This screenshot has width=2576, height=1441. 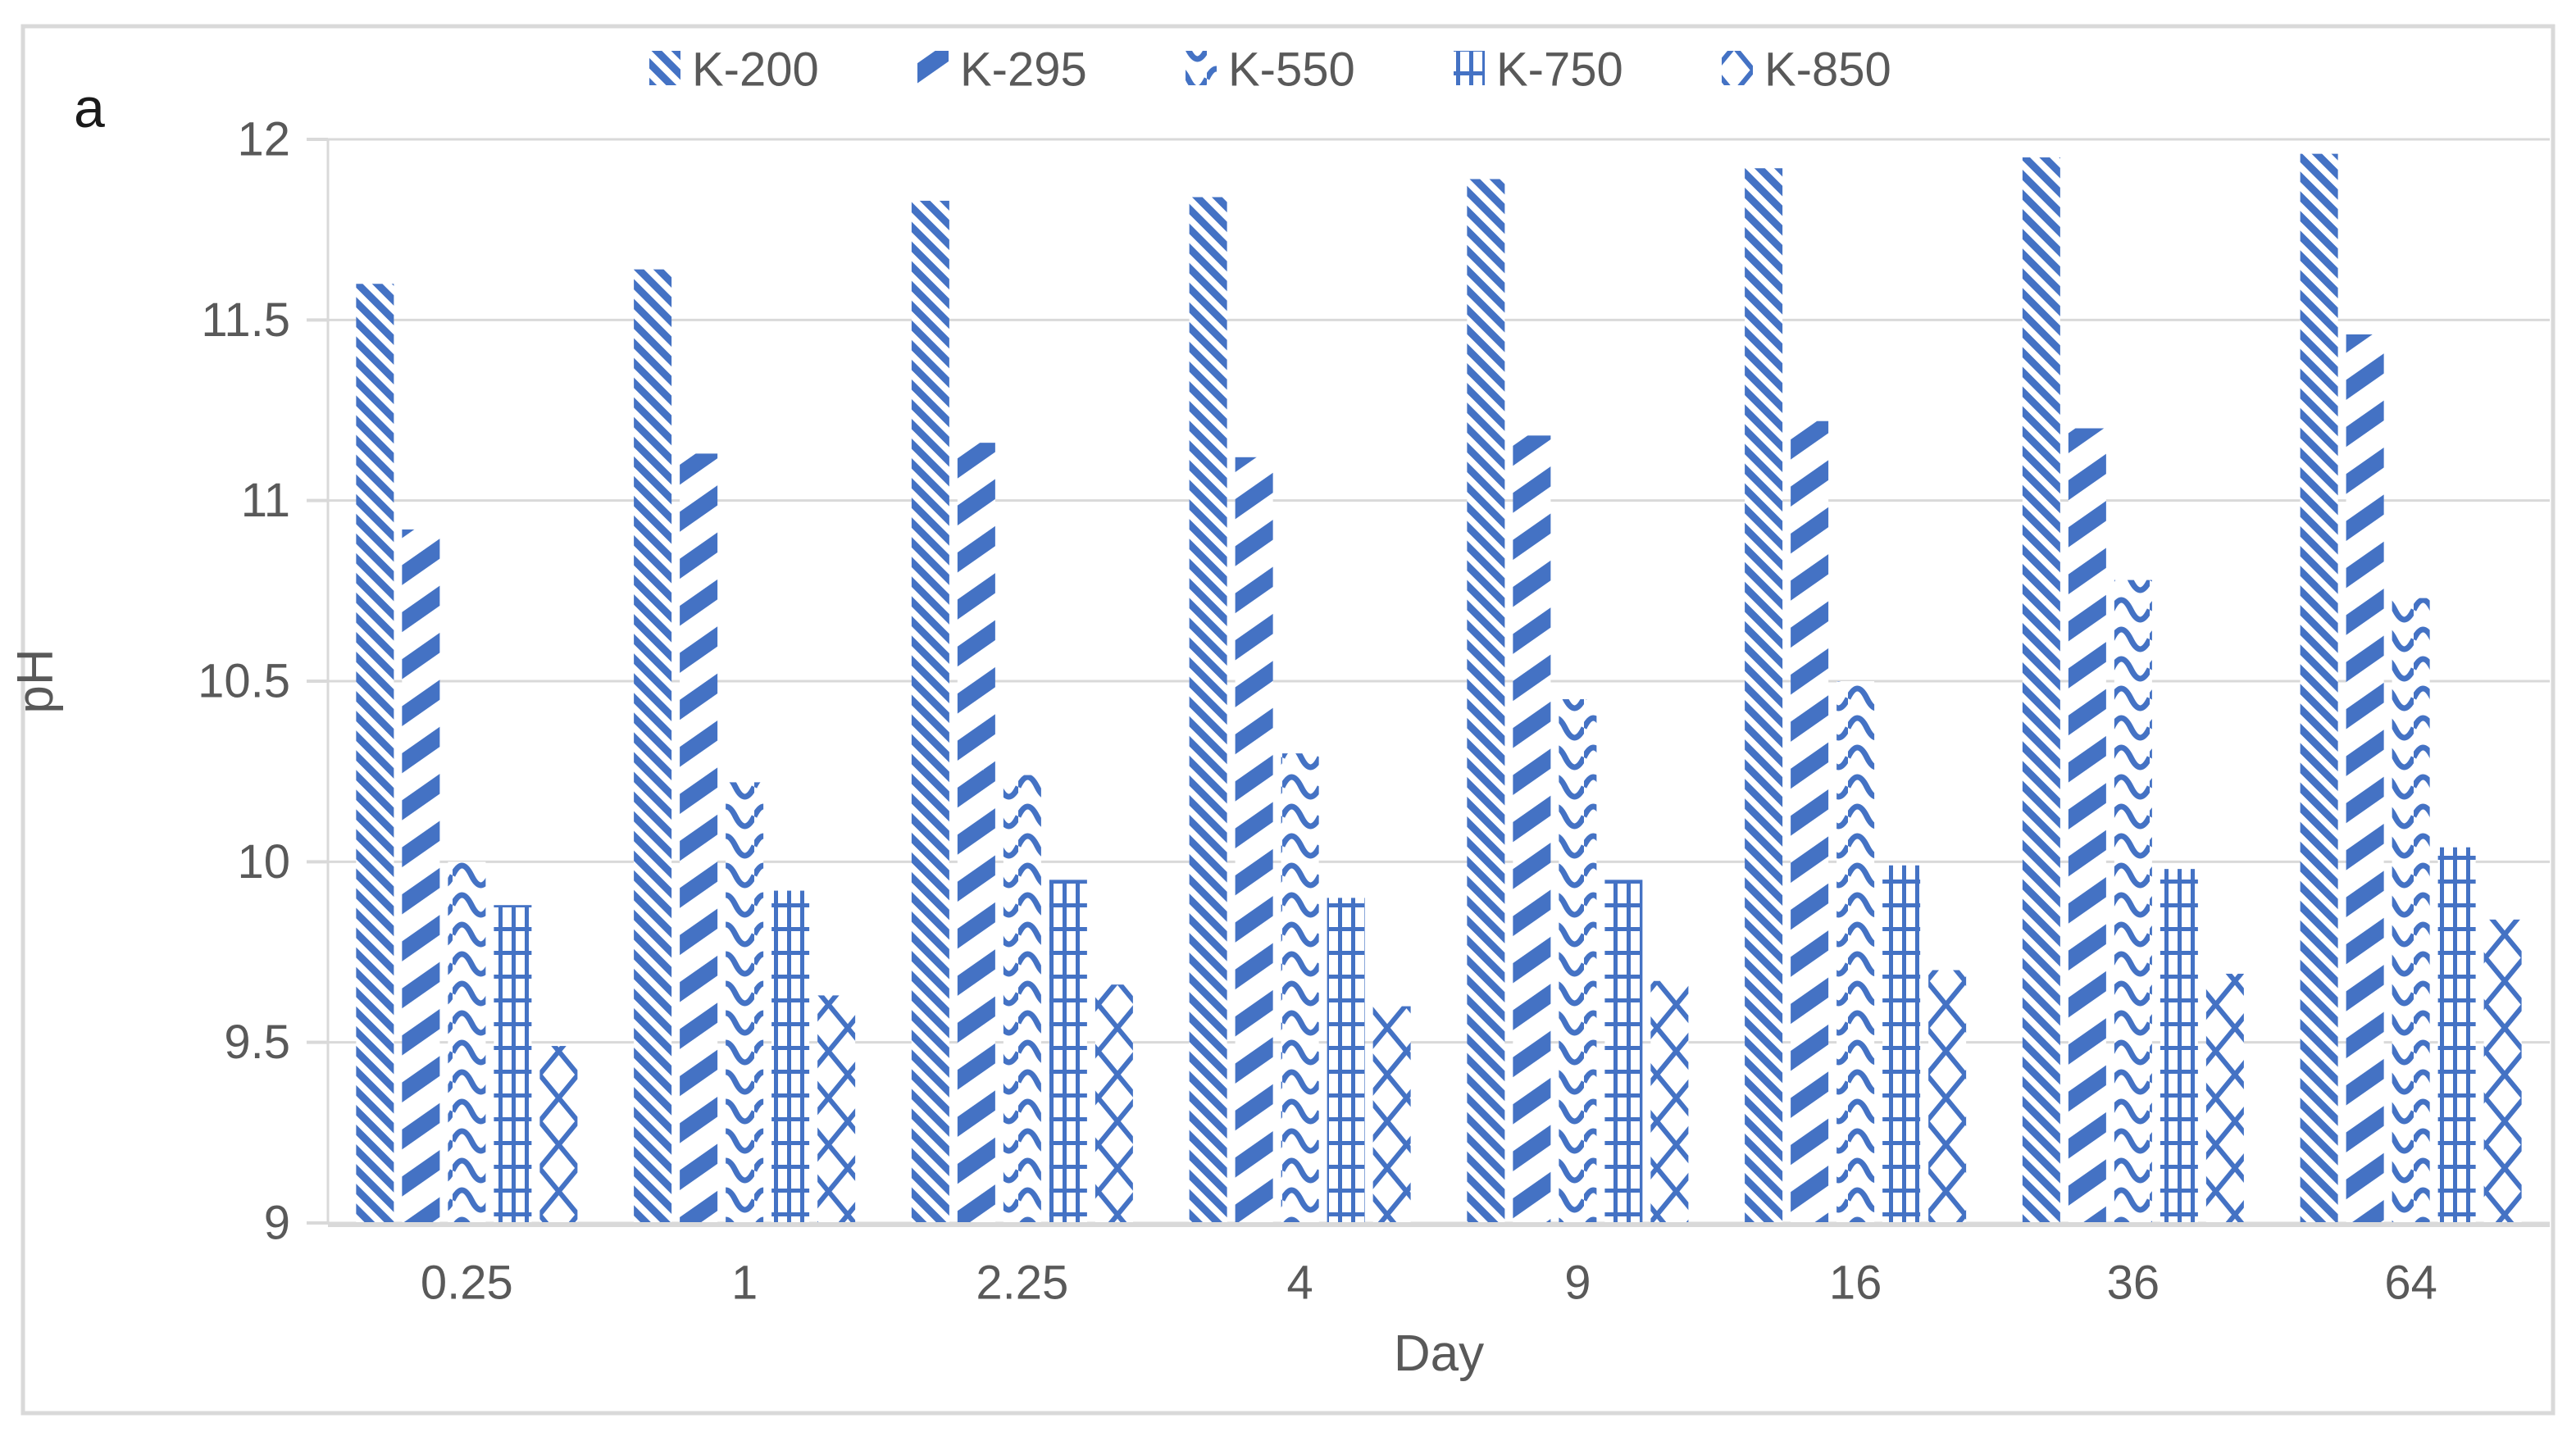 I want to click on x-tick-label: 16, so click(x=1855, y=1283).